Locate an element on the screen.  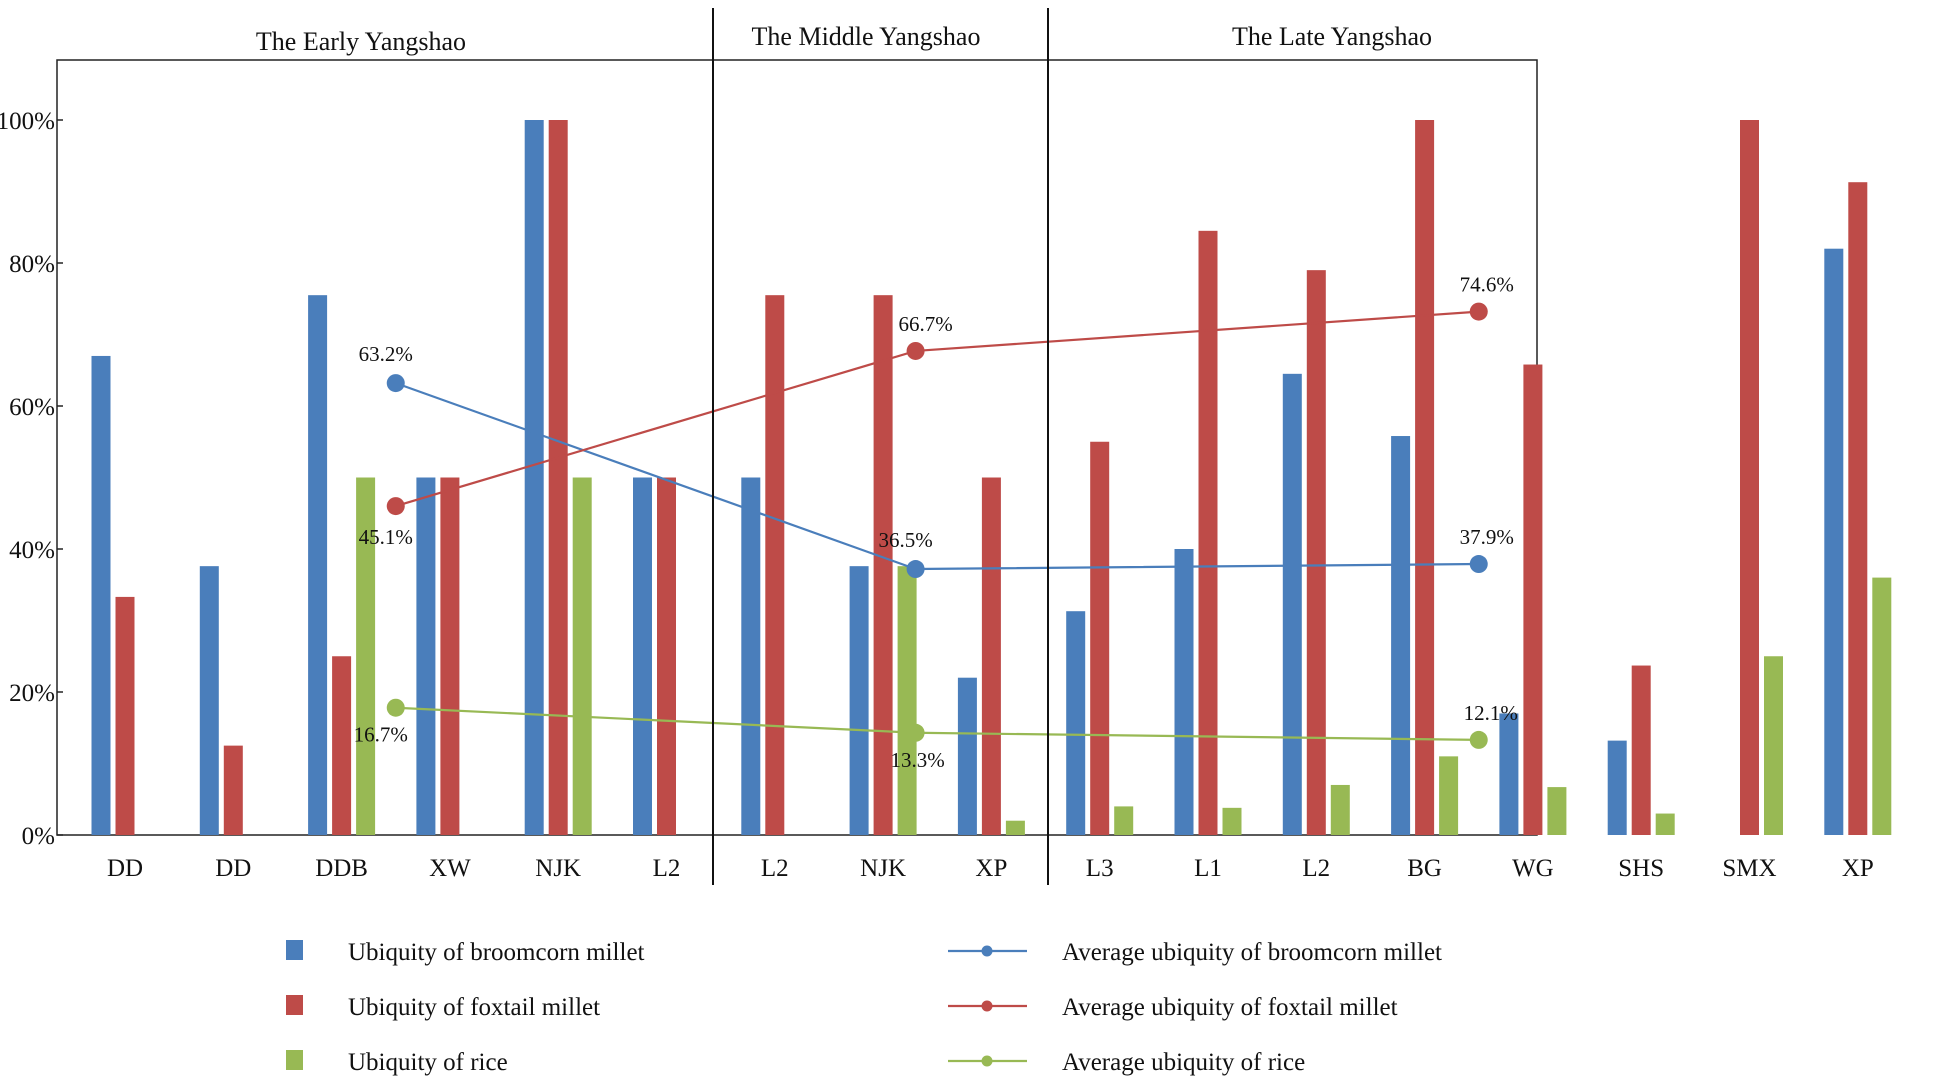
x-category-label: L1 is located at coordinates (1208, 868).